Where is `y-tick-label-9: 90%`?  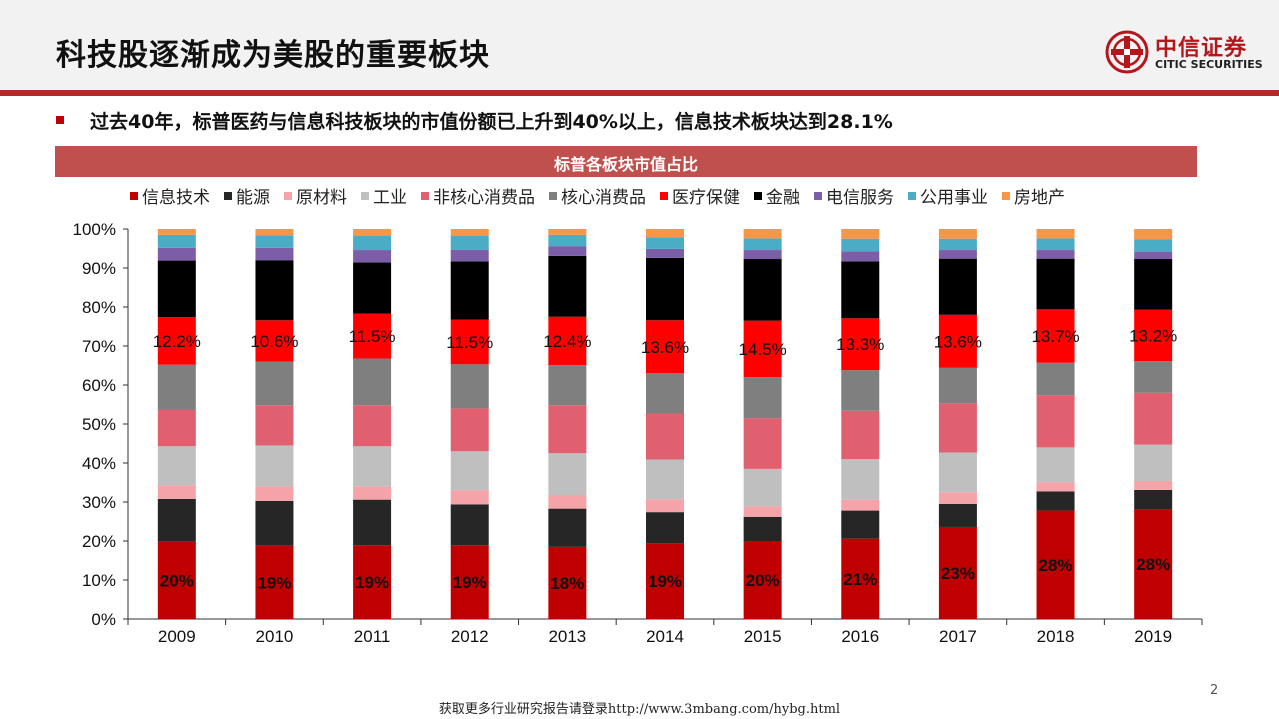
y-tick-label-9: 90% is located at coordinates (99, 268).